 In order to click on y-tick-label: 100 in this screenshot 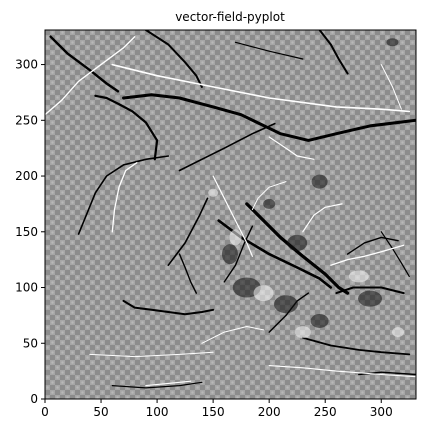, I will do `click(26, 288)`.